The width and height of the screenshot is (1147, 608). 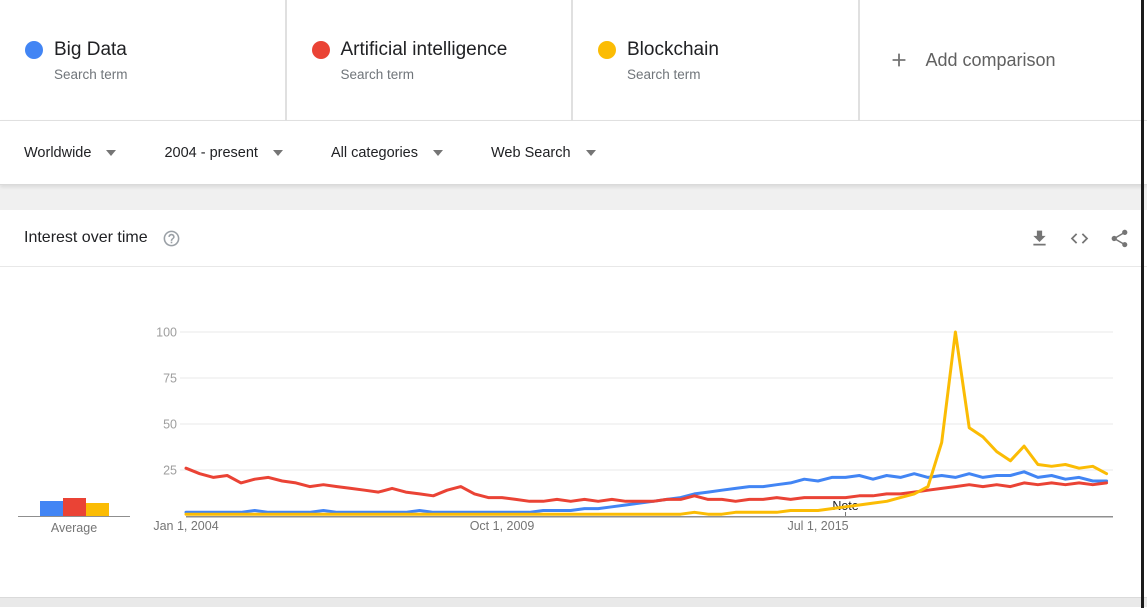 I want to click on x-axis-label: Oct 1, 2009, so click(x=502, y=526).